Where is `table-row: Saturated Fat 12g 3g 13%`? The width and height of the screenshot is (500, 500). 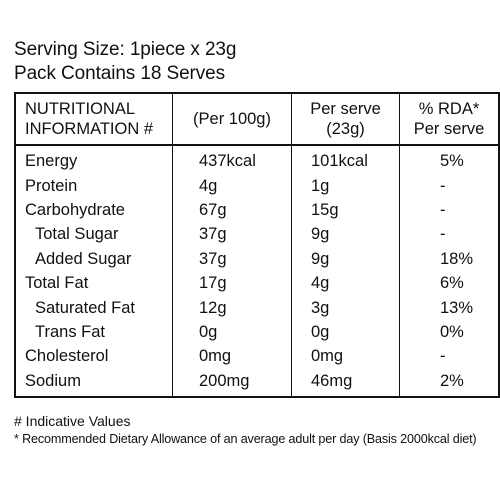 table-row: Saturated Fat 12g 3g 13% is located at coordinates (257, 307).